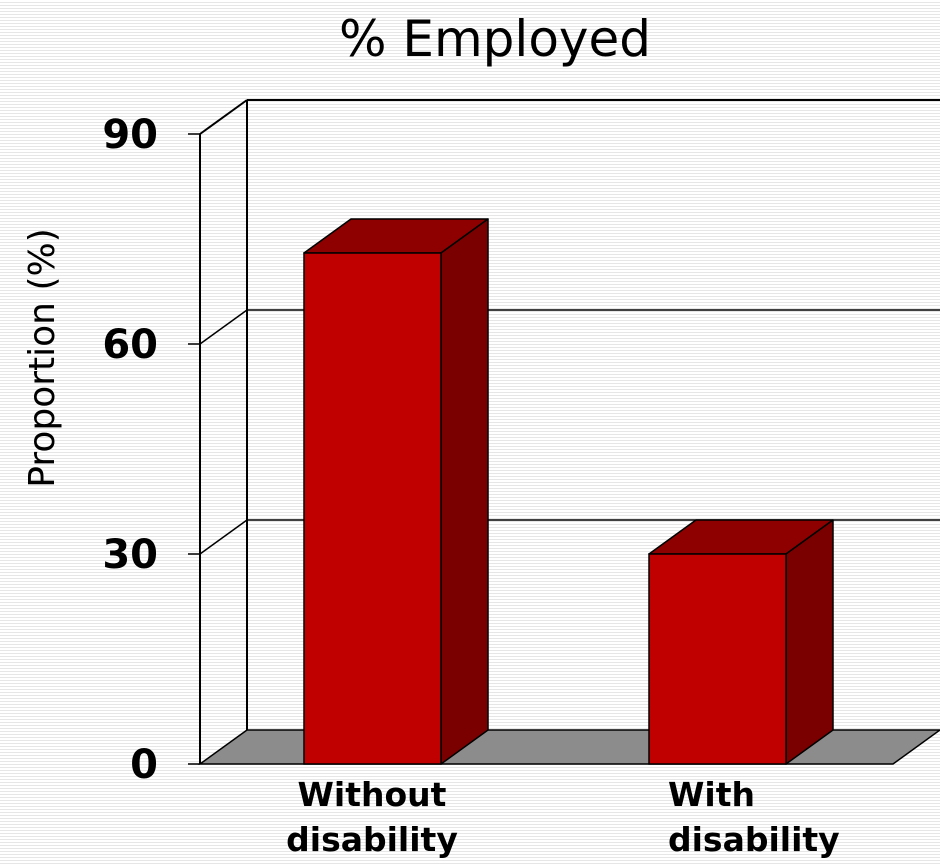 Image resolution: width=940 pixels, height=864 pixels. I want to click on y-tick-label: 90, so click(130, 135).